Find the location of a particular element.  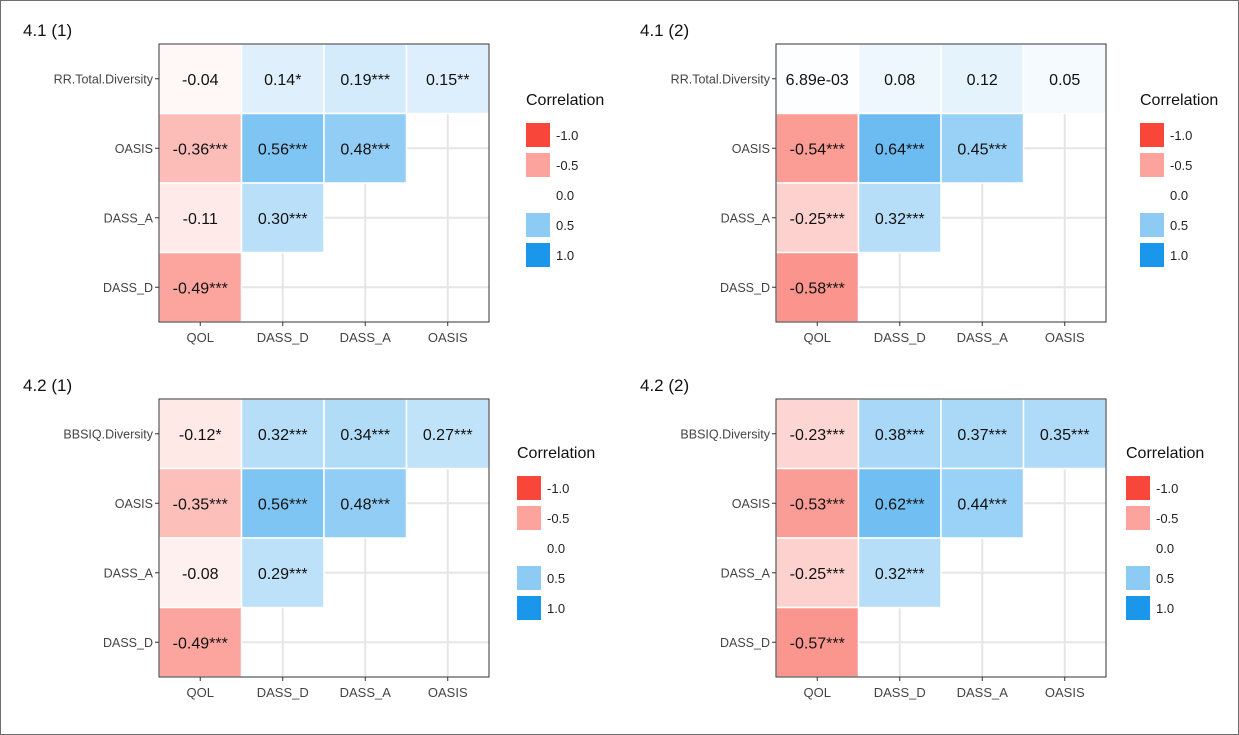

plot-border is located at coordinates (324, 183).